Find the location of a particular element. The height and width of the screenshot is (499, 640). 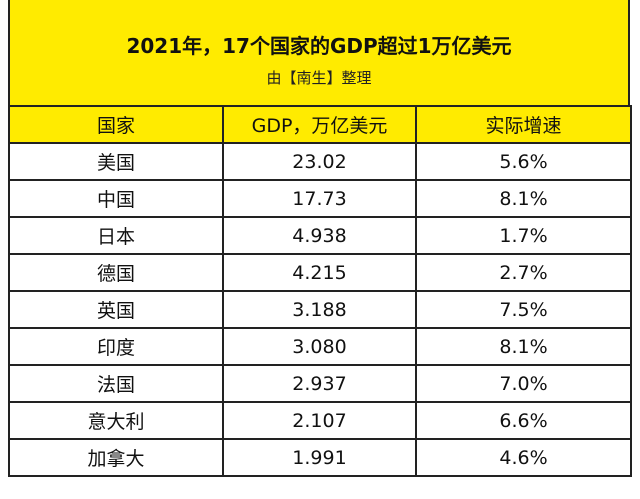

row: 德国 4.215 2.7% is located at coordinates (320, 272).